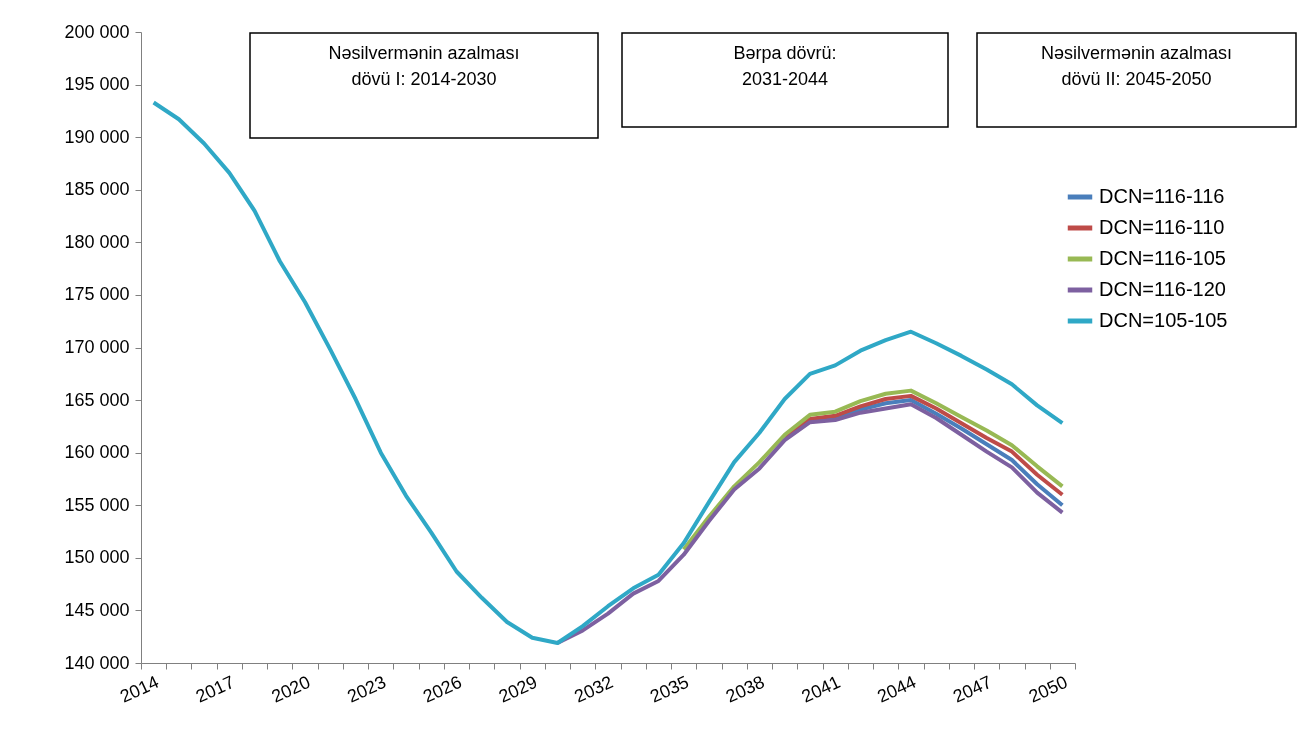 The height and width of the screenshot is (738, 1304). Describe the element at coordinates (97, 31) in the screenshot. I see `y-tick-label: 200 000` at that location.